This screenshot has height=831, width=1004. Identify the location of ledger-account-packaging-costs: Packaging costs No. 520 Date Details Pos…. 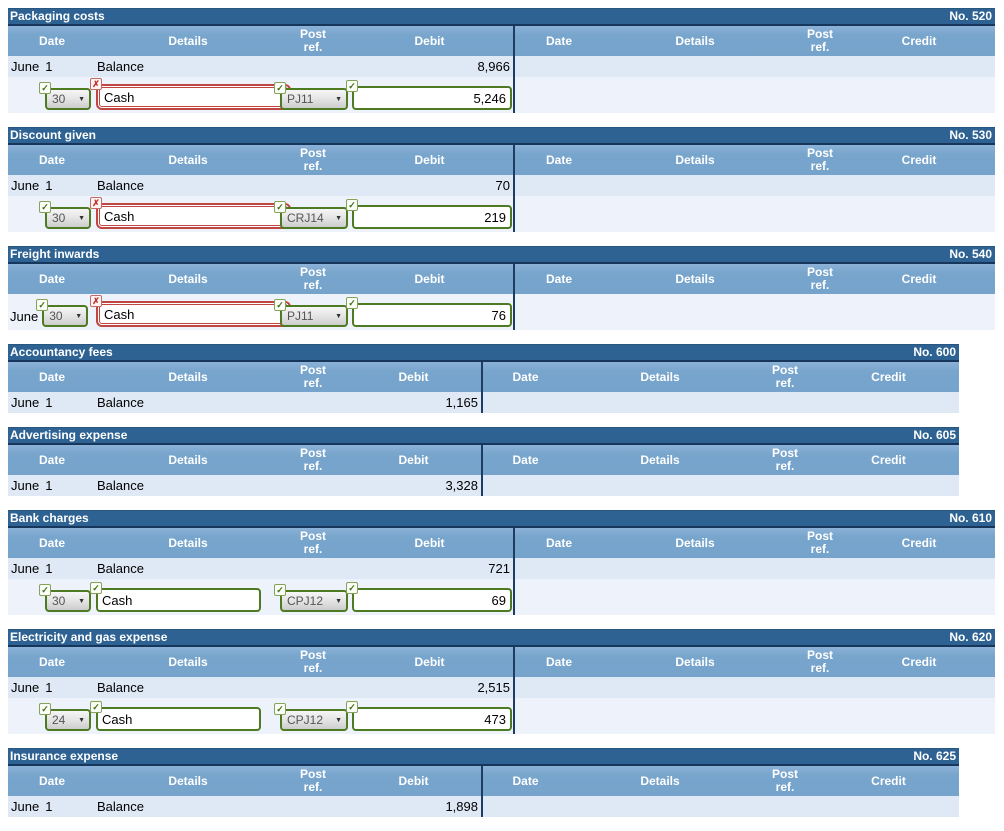
(501, 60).